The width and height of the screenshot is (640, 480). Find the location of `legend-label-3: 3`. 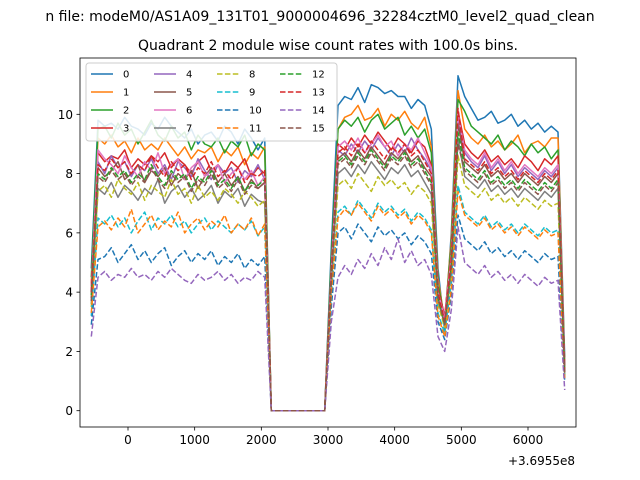

legend-label-3: 3 is located at coordinates (126, 129).